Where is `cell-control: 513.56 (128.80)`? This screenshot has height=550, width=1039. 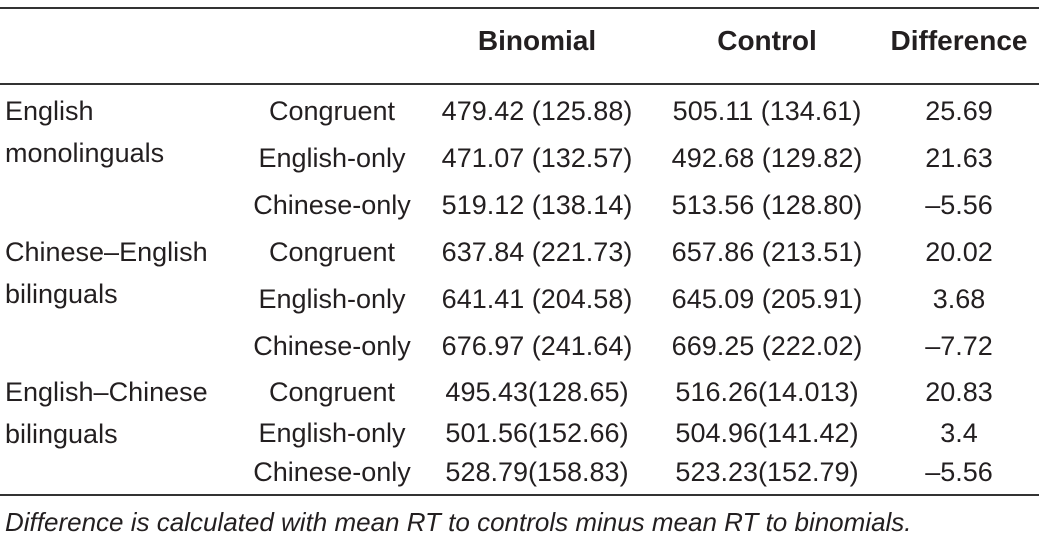
cell-control: 513.56 (128.80) is located at coordinates (767, 205).